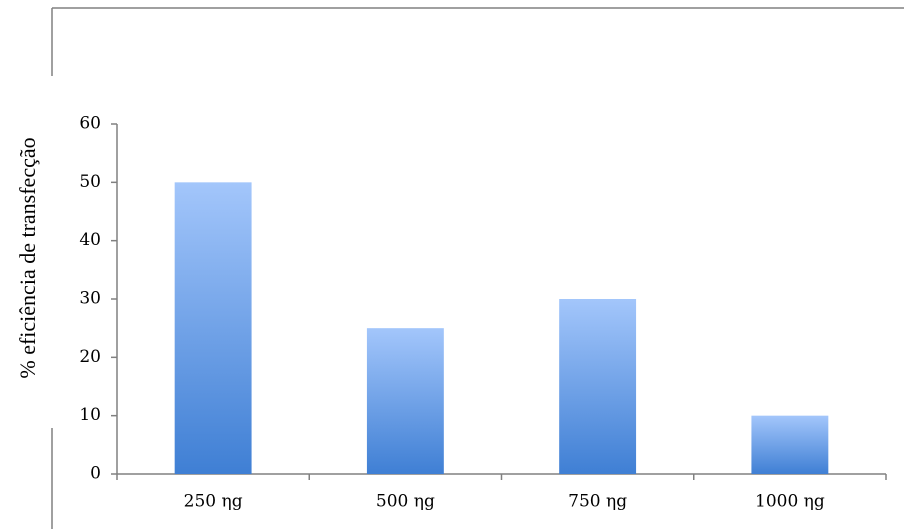  I want to click on y-tick-label: 30, so click(90, 299).